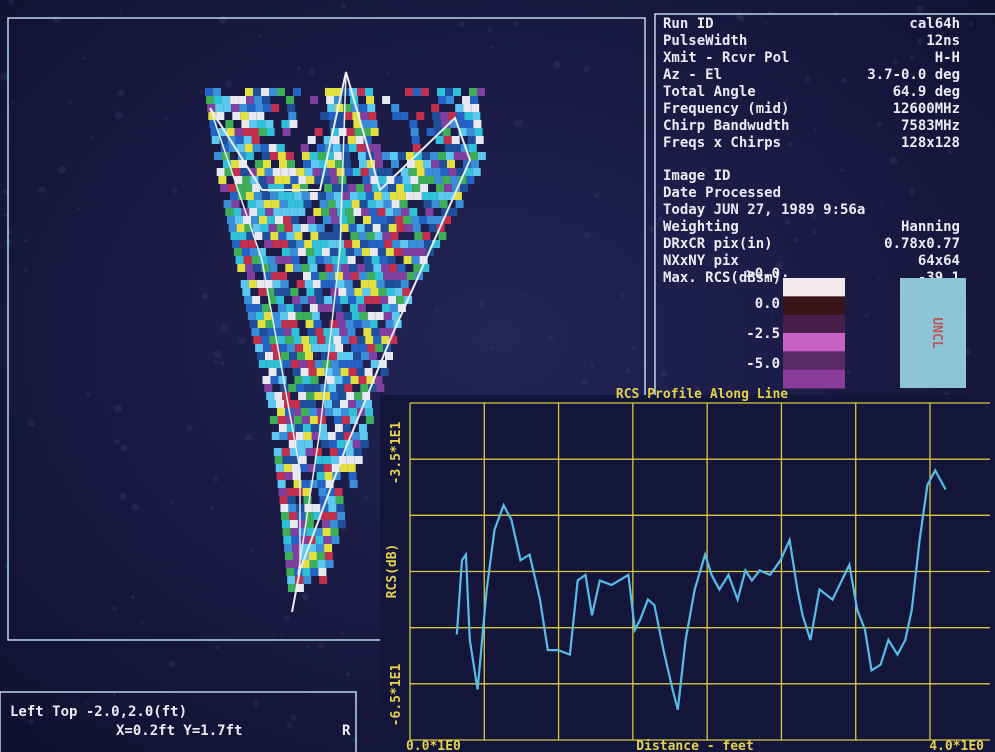  What do you see at coordinates (722, 143) in the screenshot?
I see `info-label: Freqs x Chirps` at bounding box center [722, 143].